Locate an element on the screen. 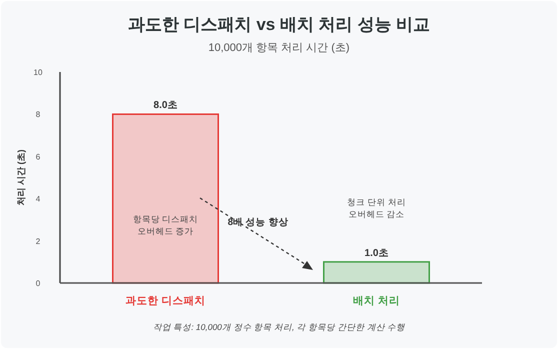 Image resolution: width=558 pixels, height=349 pixels. data-label: 1.0초 is located at coordinates (376, 253).